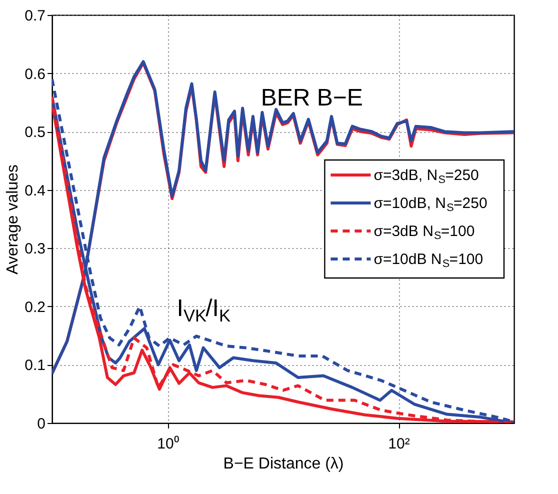  Describe the element at coordinates (168, 444) in the screenshot. I see `x-tick-label: 10⁰` at that location.